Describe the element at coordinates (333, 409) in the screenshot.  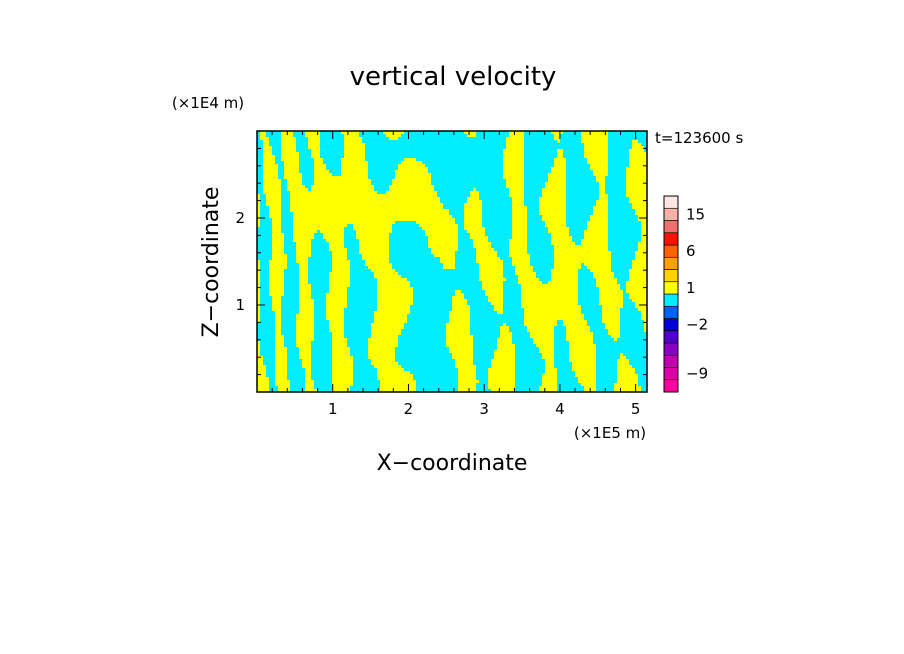
I see `x-tick-label: 1` at that location.